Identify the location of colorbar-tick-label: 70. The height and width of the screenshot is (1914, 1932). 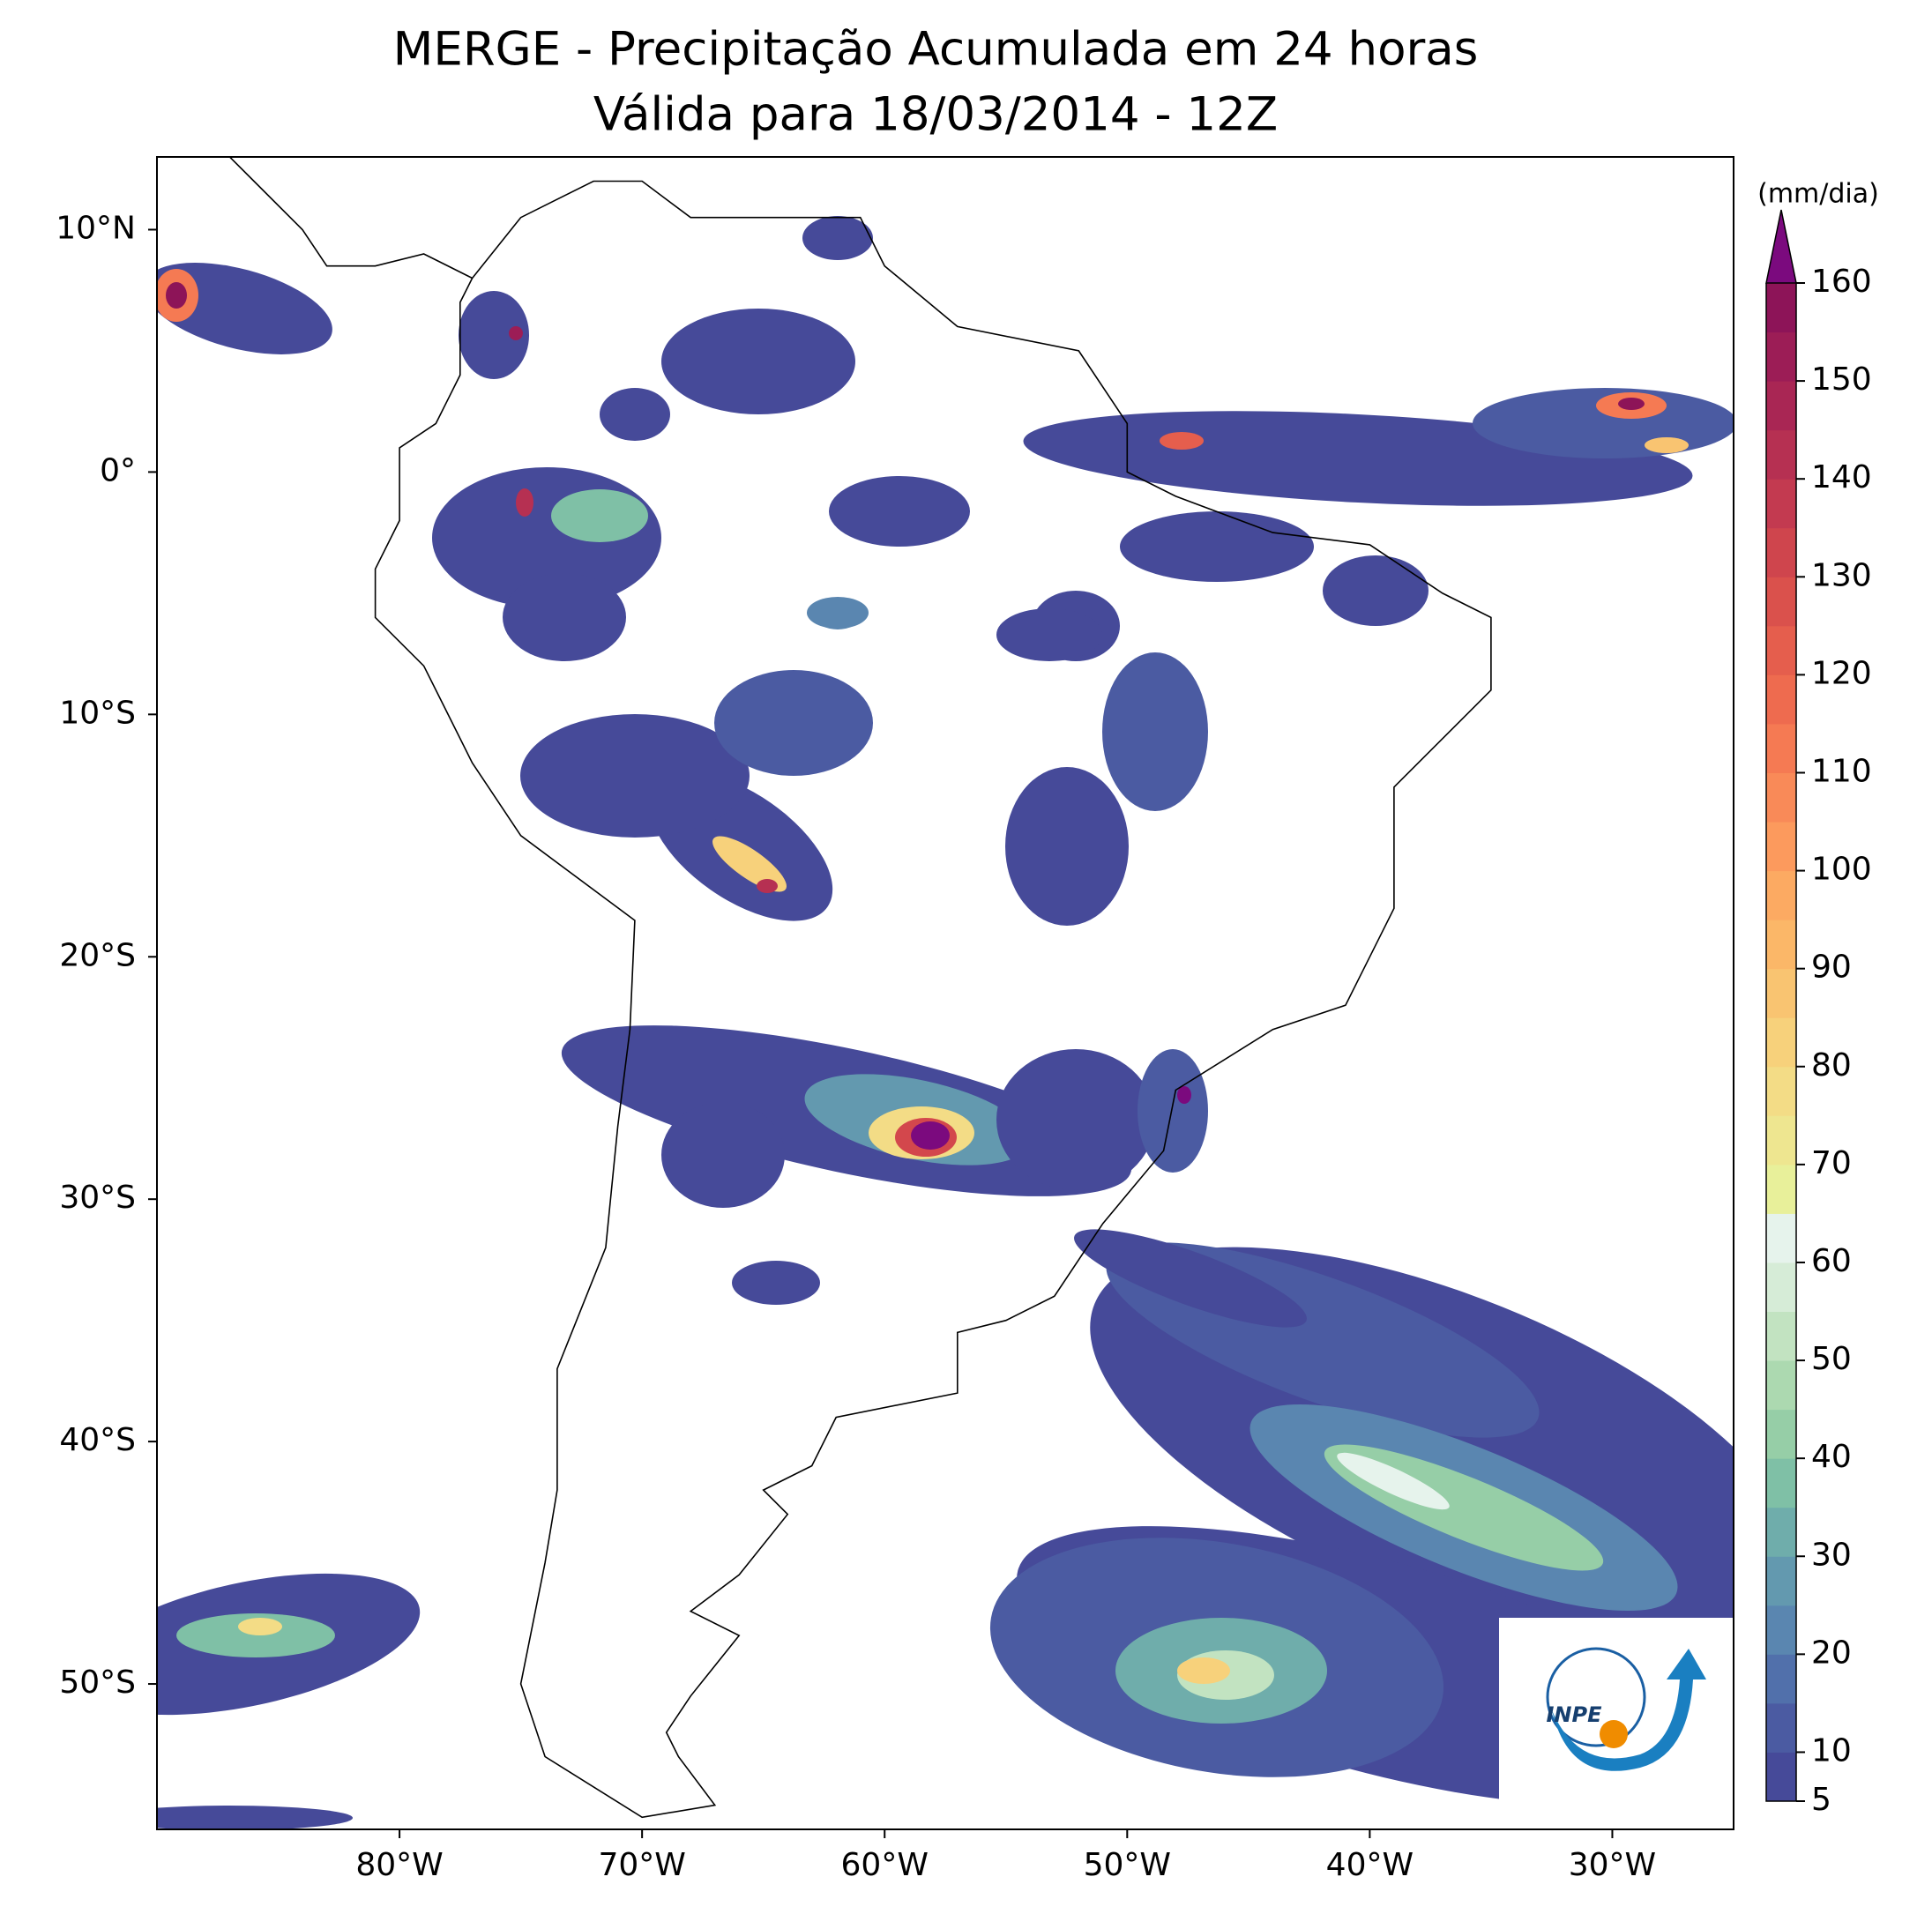
(1831, 1163).